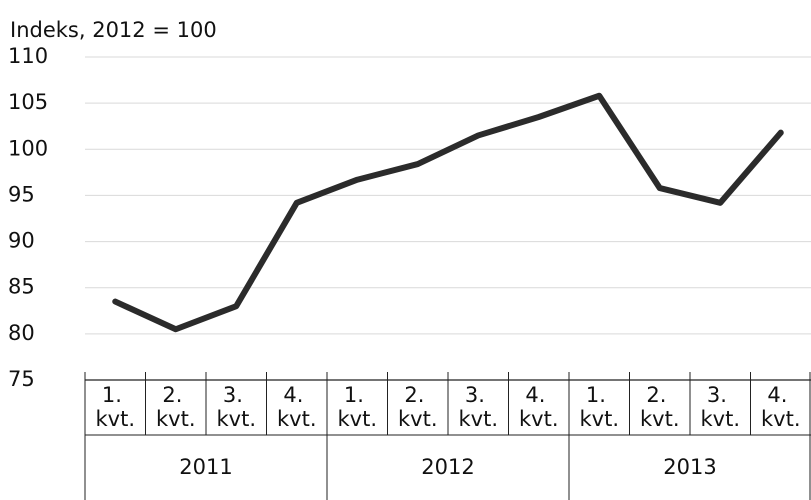 This screenshot has width=811, height=500. Describe the element at coordinates (28, 148) in the screenshot. I see `y-tick-label: 100` at that location.